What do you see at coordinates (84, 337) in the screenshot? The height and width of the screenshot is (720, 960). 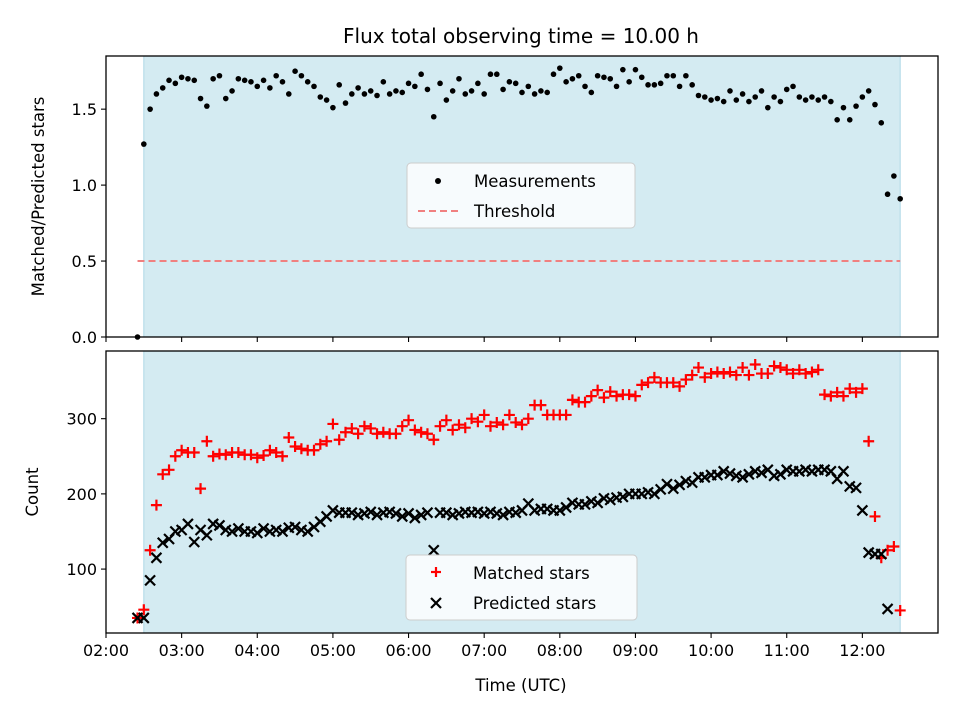 I see `top-y-tick-label: 0.0` at bounding box center [84, 337].